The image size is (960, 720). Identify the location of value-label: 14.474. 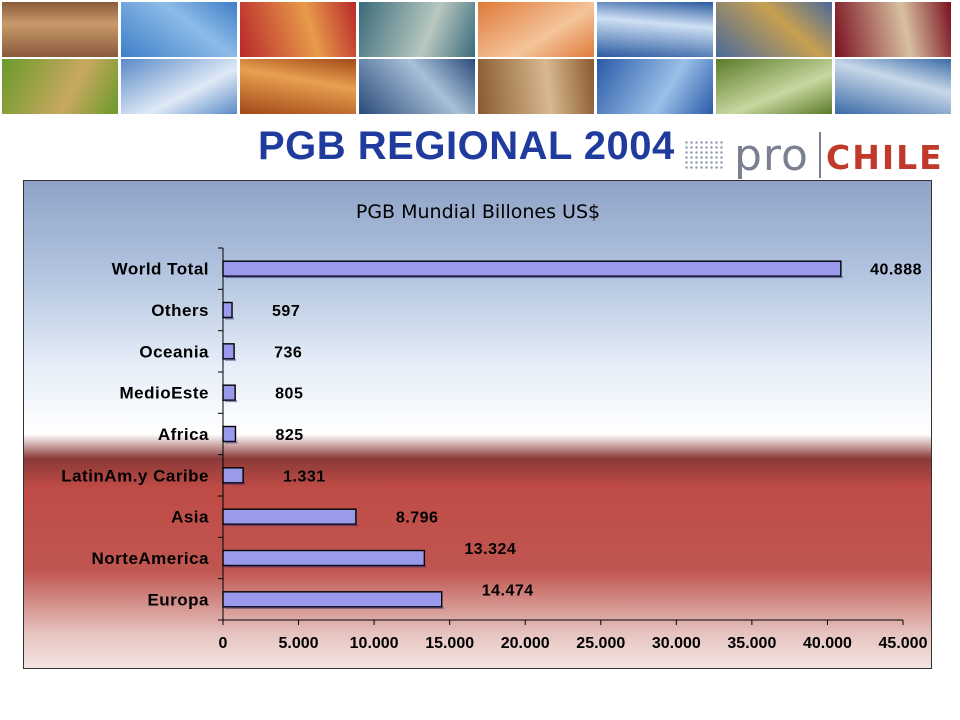
(508, 590).